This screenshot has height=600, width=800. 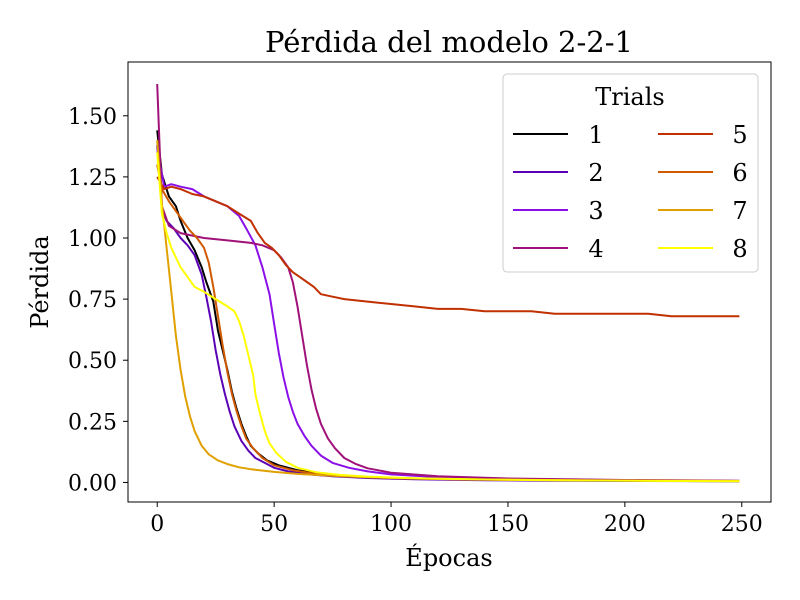 What do you see at coordinates (739, 249) in the screenshot?
I see `legend-label-8: 8` at bounding box center [739, 249].